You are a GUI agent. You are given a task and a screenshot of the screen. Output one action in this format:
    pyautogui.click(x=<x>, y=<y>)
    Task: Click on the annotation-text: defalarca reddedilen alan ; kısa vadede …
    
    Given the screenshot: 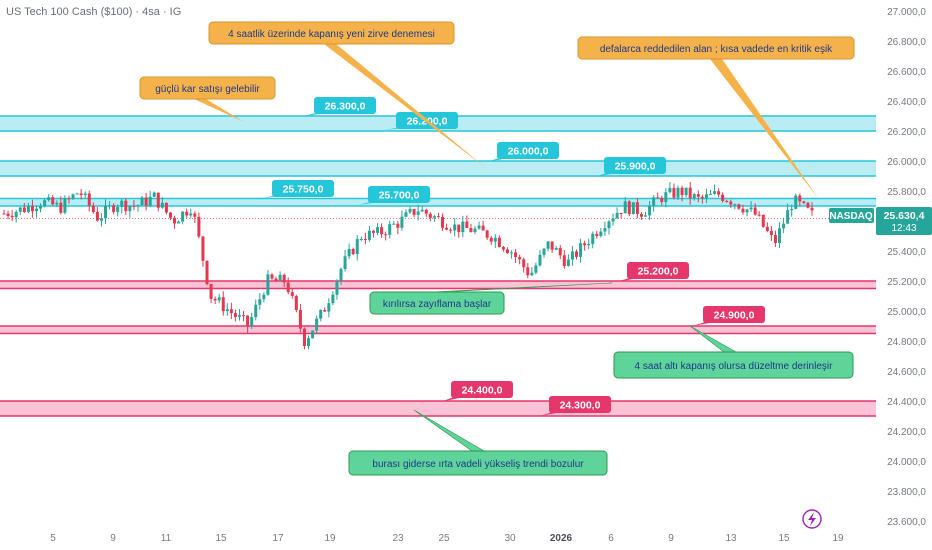 What is the action you would take?
    pyautogui.click(x=716, y=49)
    